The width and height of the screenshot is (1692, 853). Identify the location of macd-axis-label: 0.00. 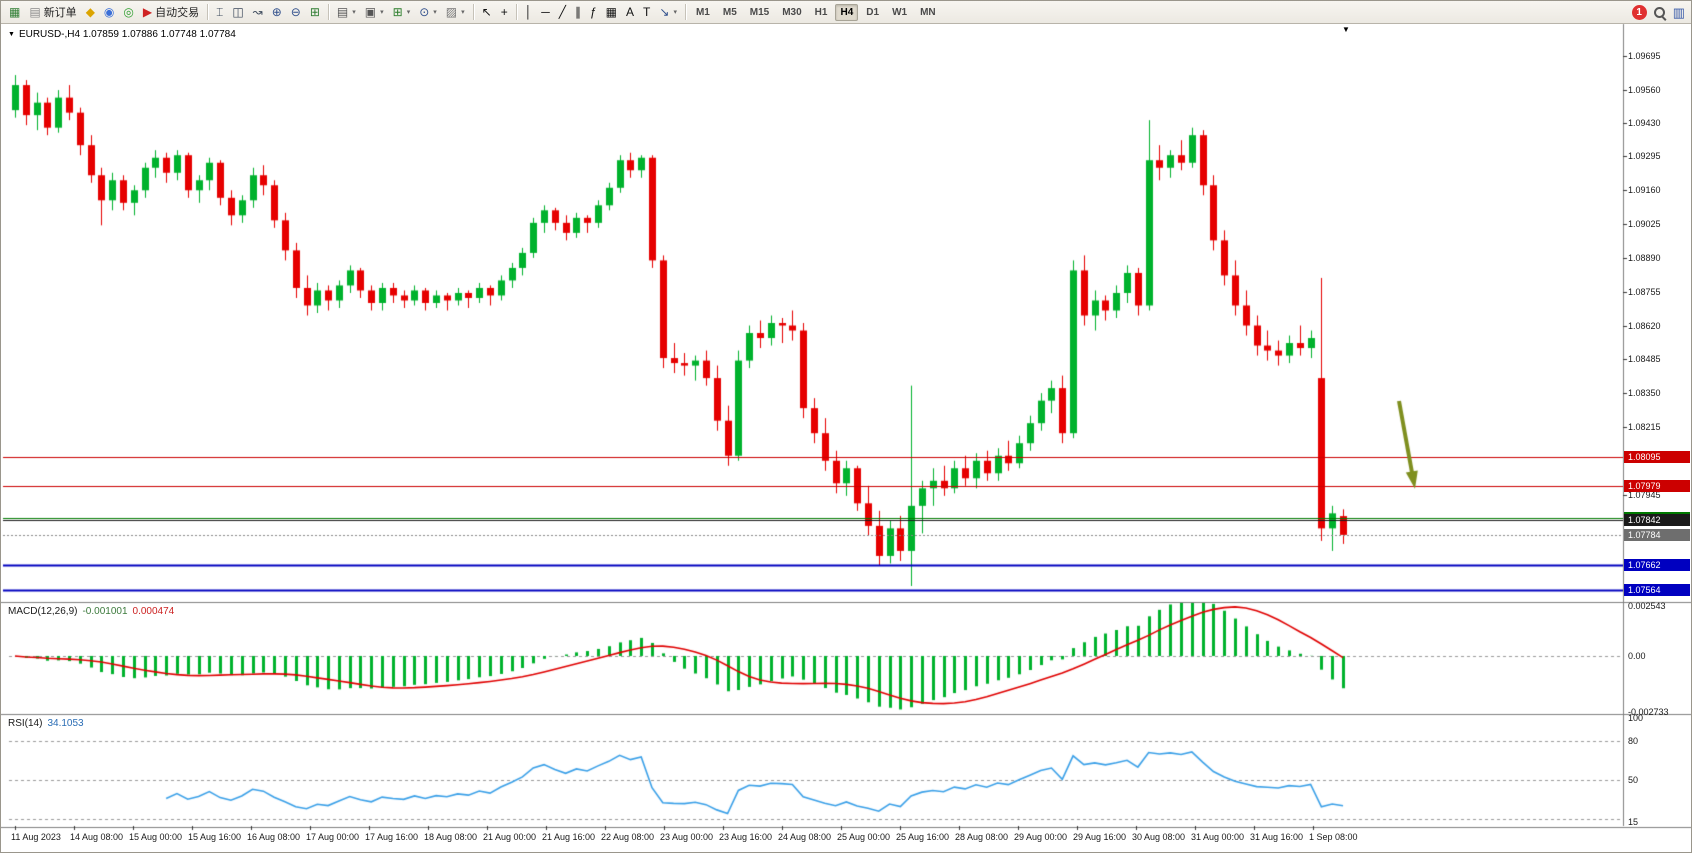
(1637, 656).